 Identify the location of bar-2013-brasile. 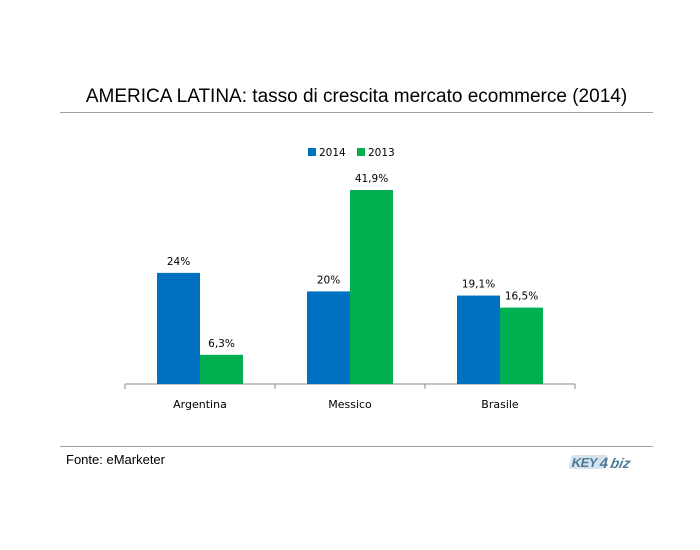
(521, 345).